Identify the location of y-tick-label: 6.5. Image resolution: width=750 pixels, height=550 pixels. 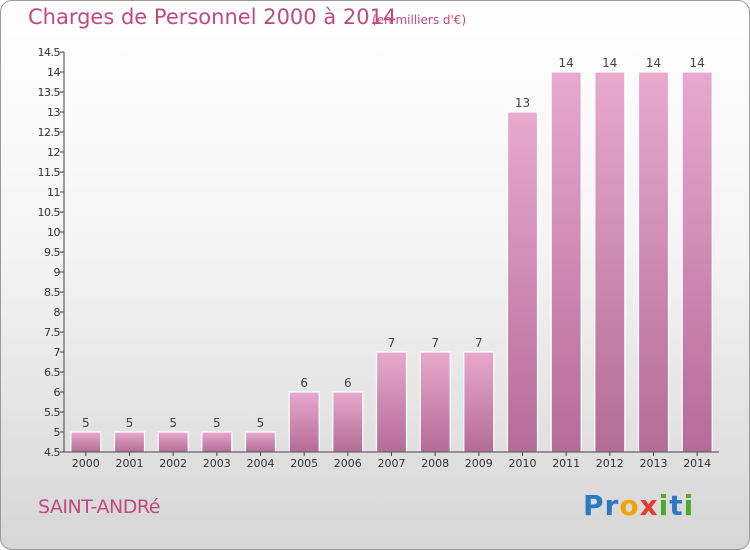
(52, 372).